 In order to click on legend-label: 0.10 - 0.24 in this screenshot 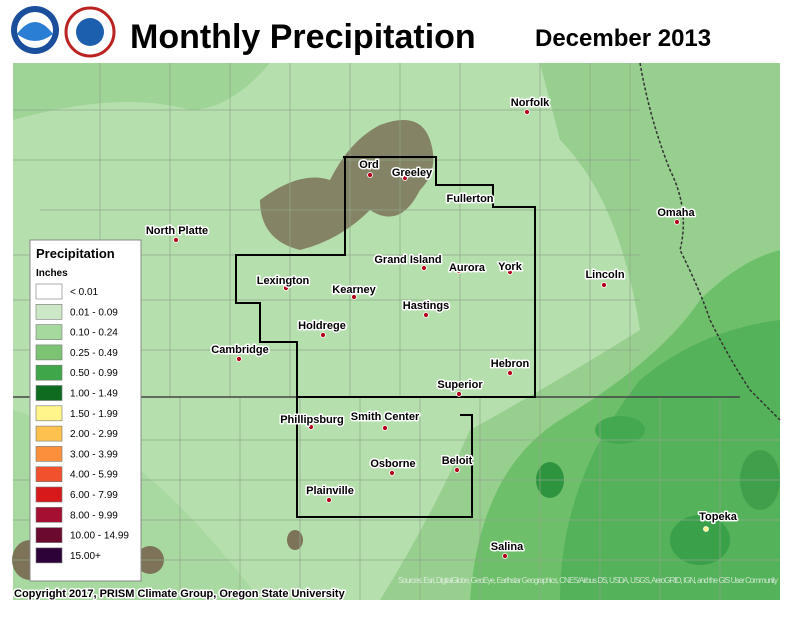, I will do `click(94, 333)`.